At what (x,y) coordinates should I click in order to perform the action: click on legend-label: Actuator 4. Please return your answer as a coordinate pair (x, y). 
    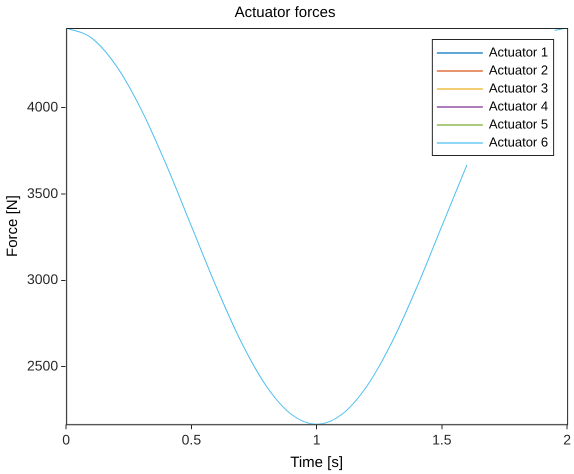
    Looking at the image, I should click on (518, 106).